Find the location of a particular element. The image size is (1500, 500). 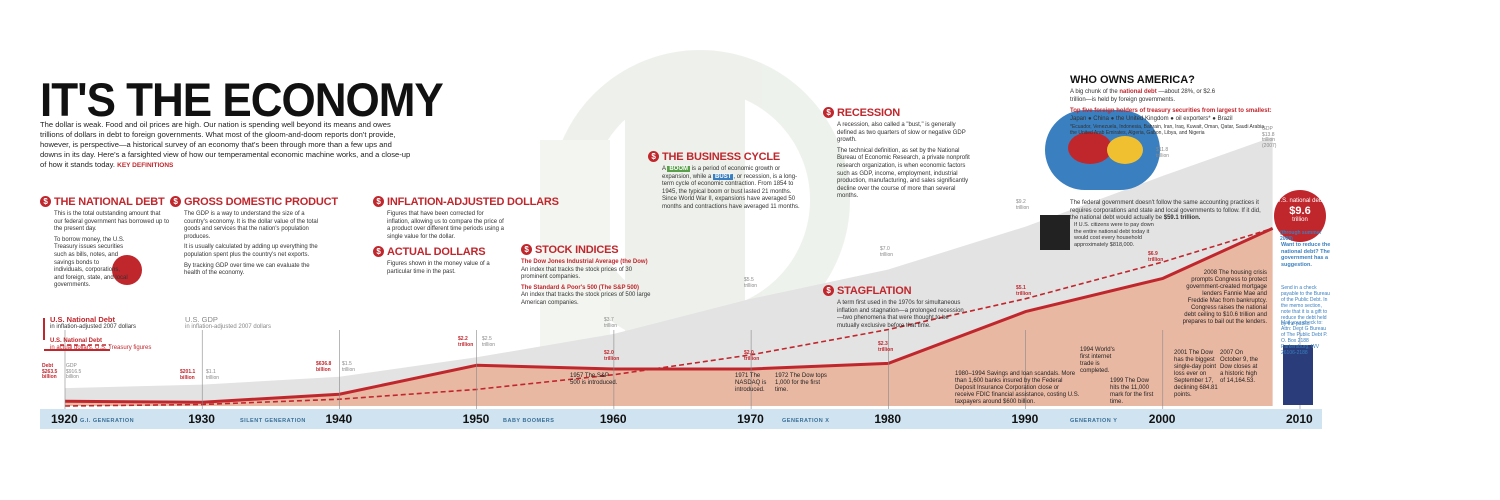

year-label: 1970 is located at coordinates (750, 419).